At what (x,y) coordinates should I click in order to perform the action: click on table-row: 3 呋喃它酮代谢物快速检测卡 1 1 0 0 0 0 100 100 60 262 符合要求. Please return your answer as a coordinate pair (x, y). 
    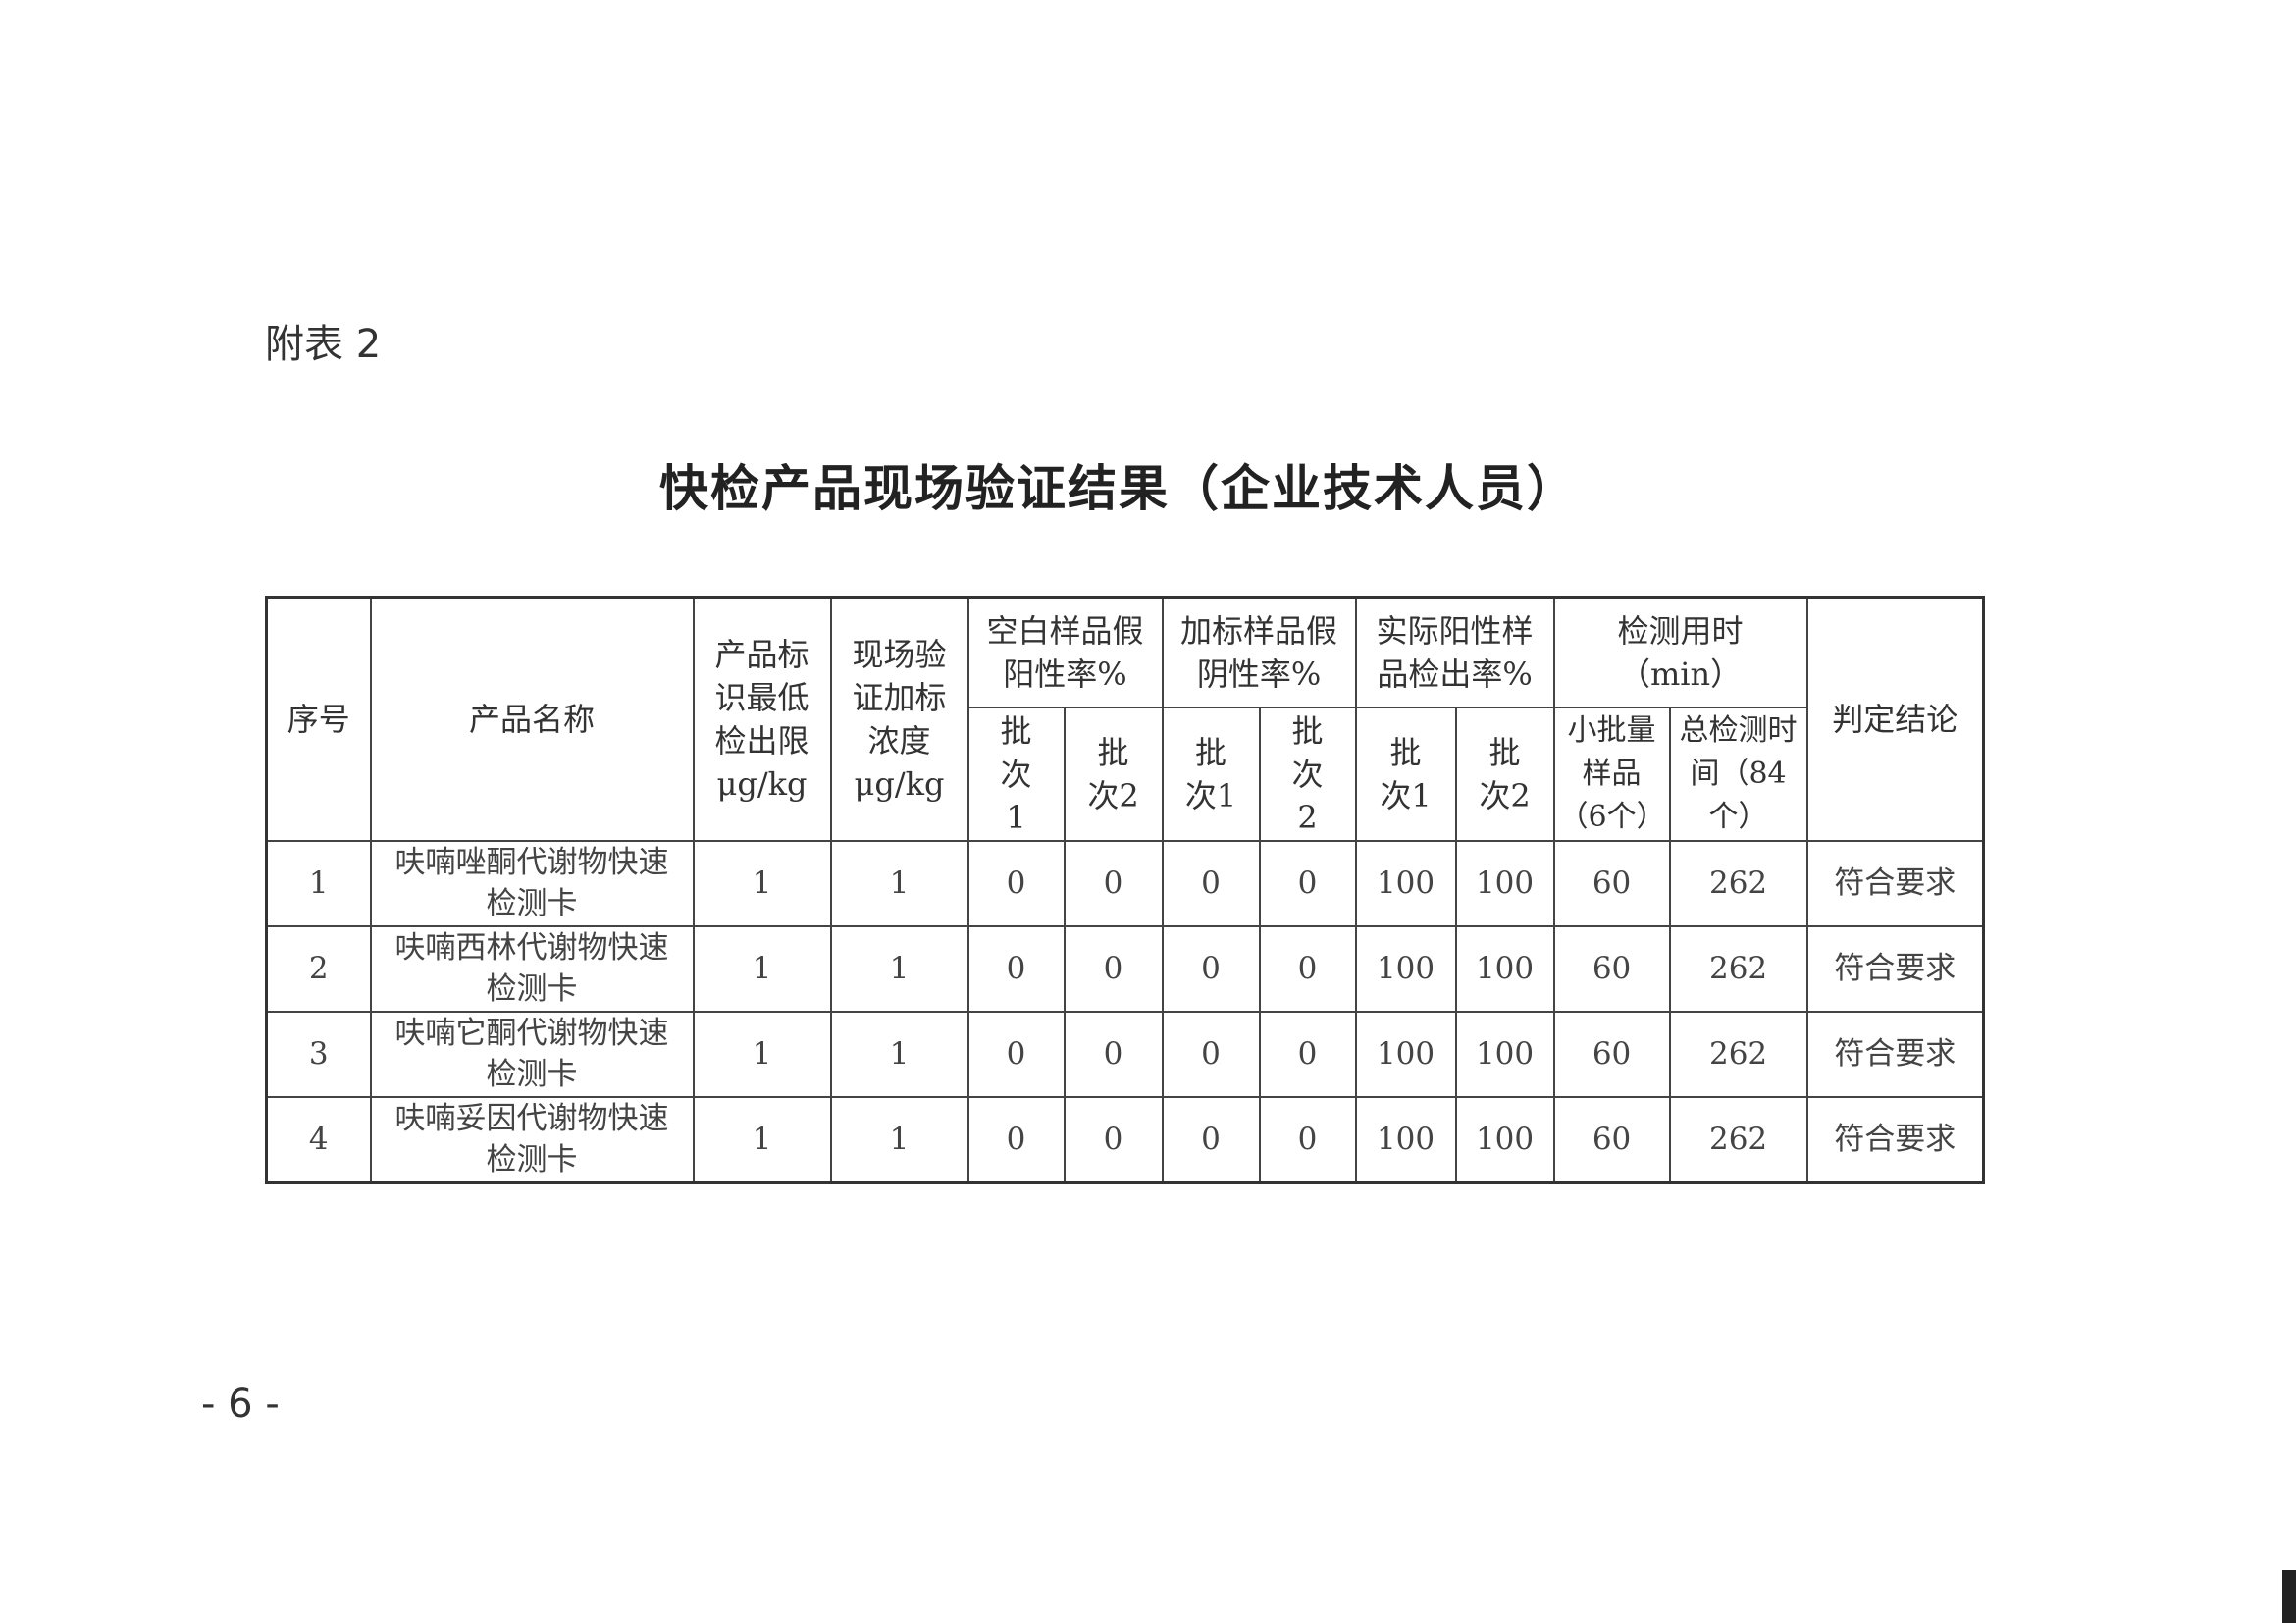
    Looking at the image, I should click on (1125, 1054).